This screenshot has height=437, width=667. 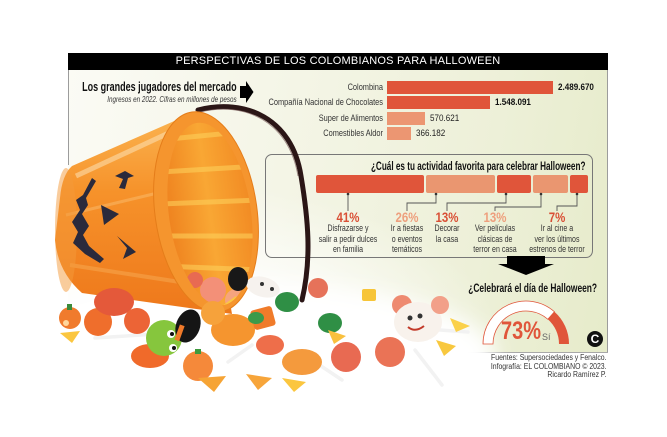 What do you see at coordinates (247, 92) in the screenshot?
I see `arrow-right-icon` at bounding box center [247, 92].